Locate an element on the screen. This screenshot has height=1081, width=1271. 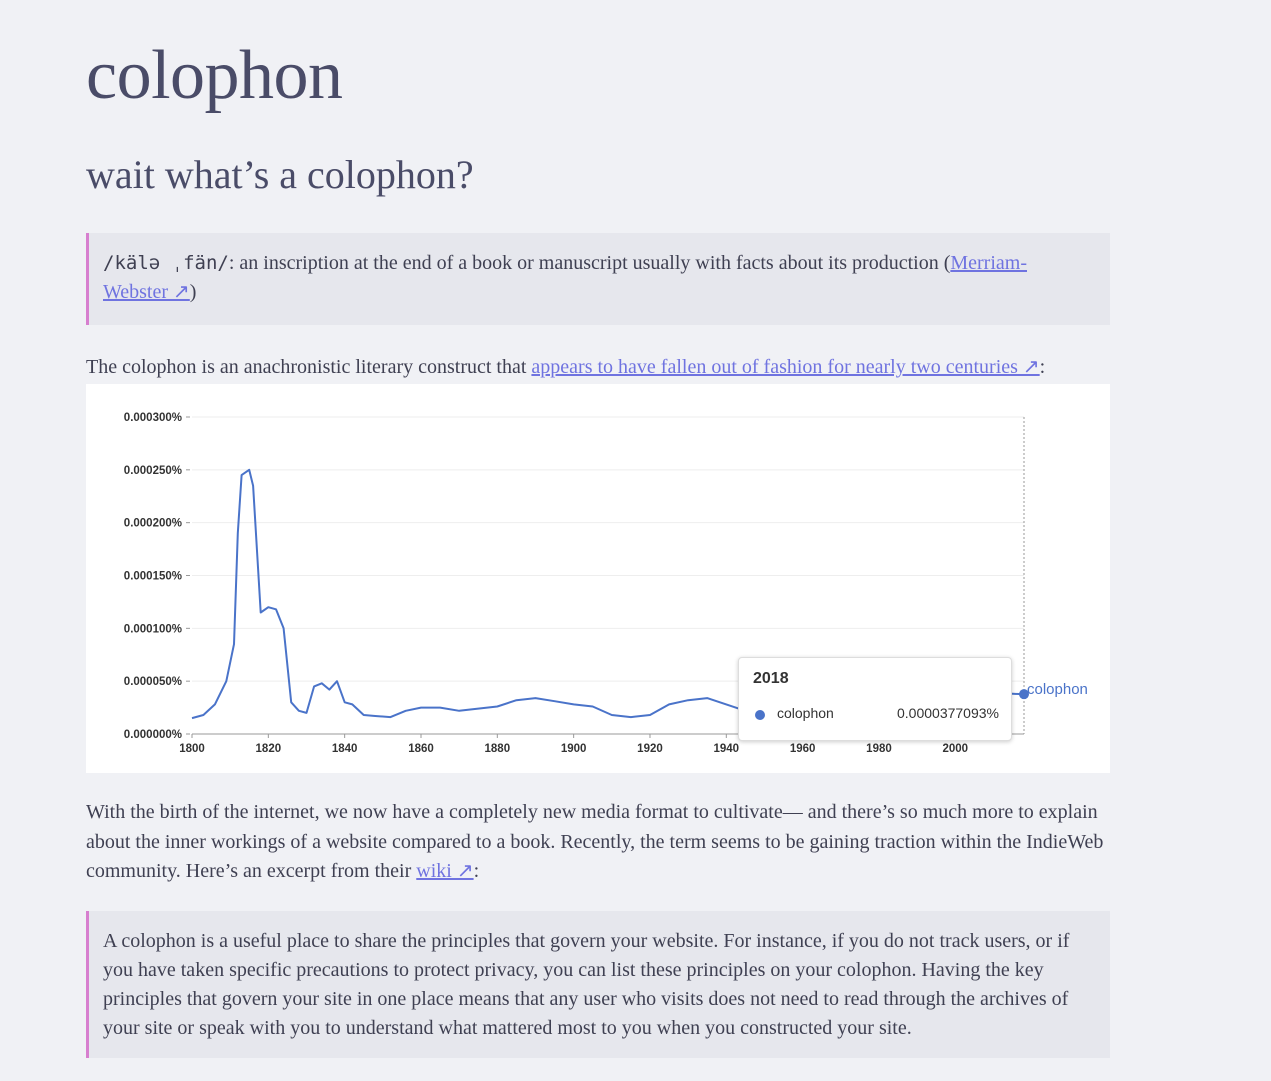
wiki-link: wiki ↗ is located at coordinates (445, 871).